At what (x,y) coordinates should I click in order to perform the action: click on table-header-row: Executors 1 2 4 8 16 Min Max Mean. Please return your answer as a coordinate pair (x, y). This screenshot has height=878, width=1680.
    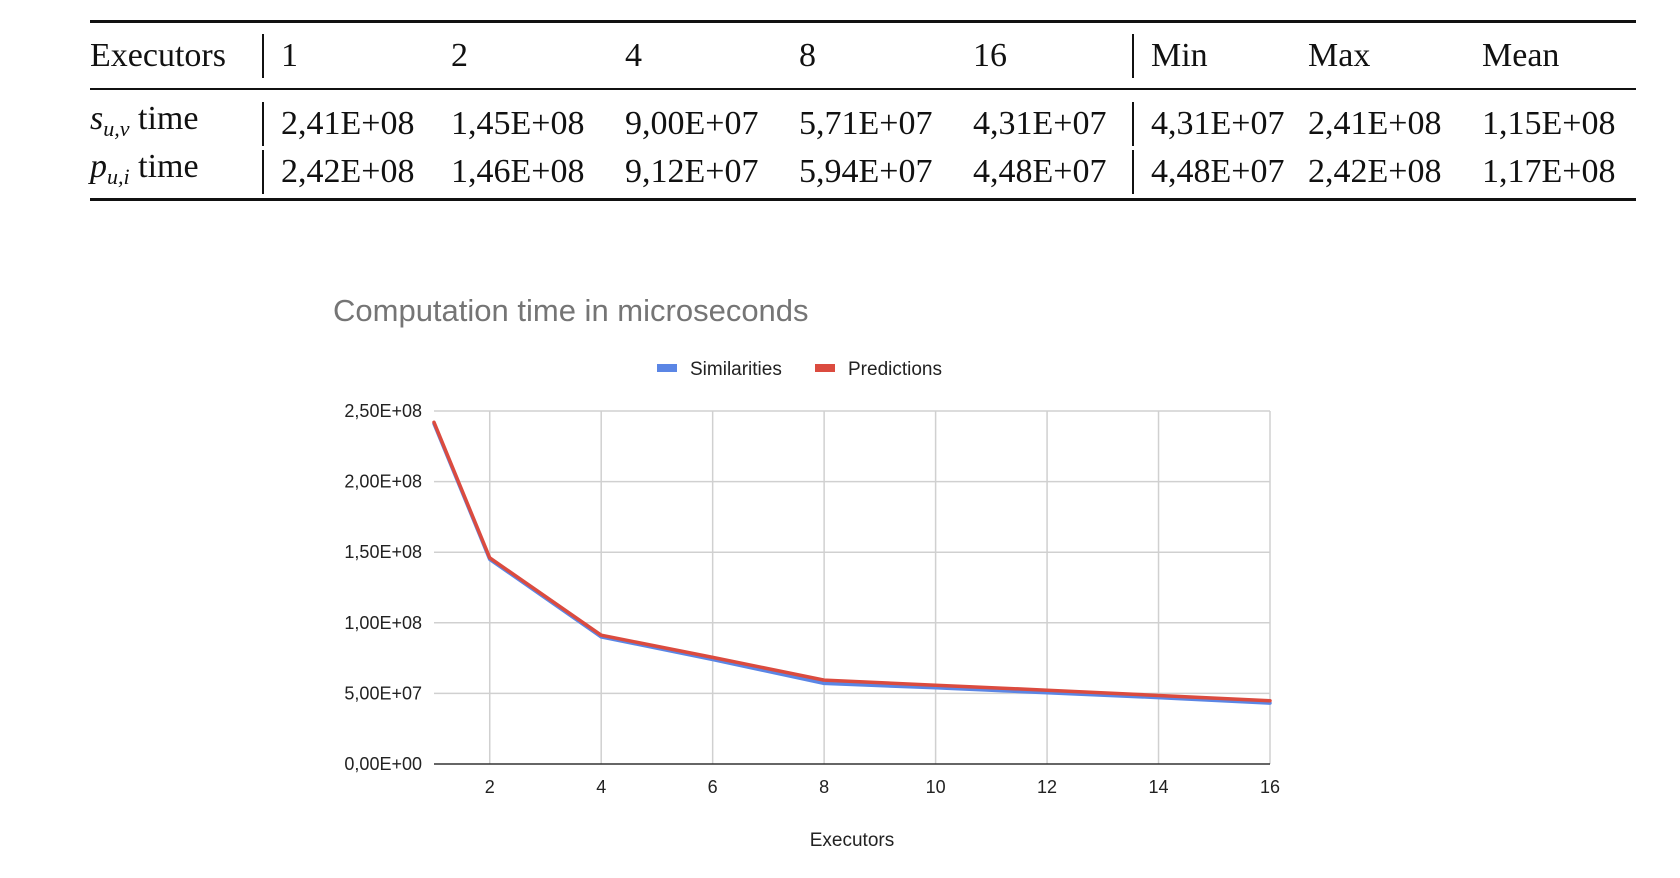
    Looking at the image, I should click on (863, 55).